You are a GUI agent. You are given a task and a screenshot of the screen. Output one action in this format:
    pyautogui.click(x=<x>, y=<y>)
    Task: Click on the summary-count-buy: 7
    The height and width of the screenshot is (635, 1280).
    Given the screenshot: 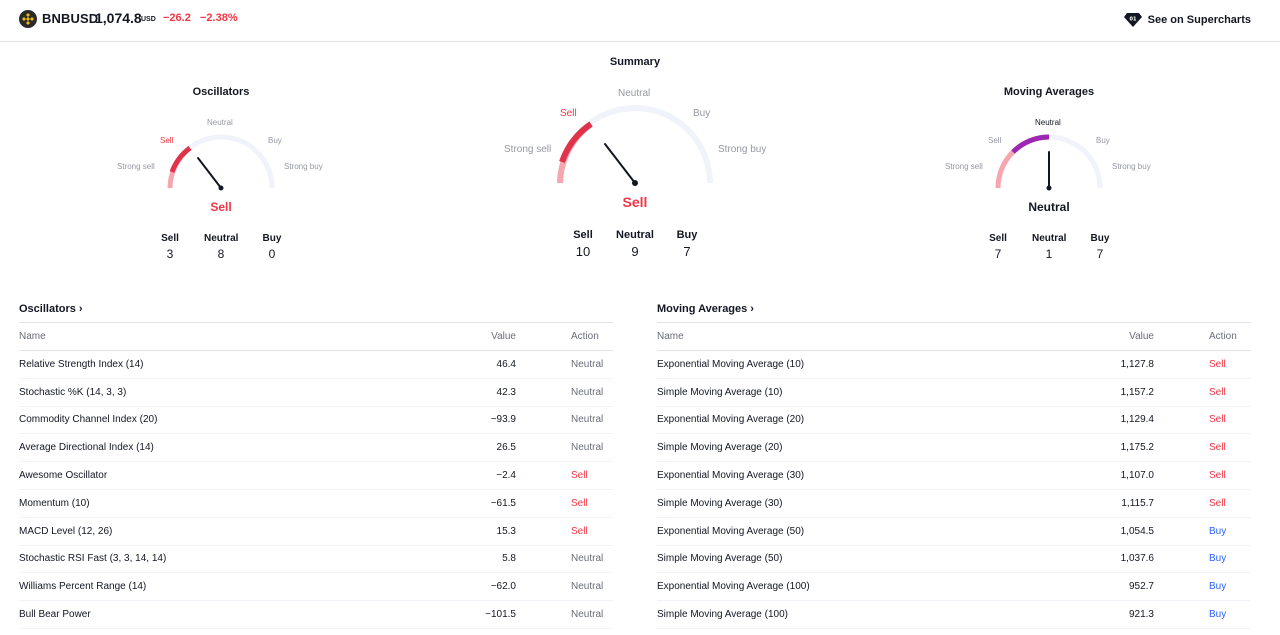 What is the action you would take?
    pyautogui.click(x=687, y=251)
    